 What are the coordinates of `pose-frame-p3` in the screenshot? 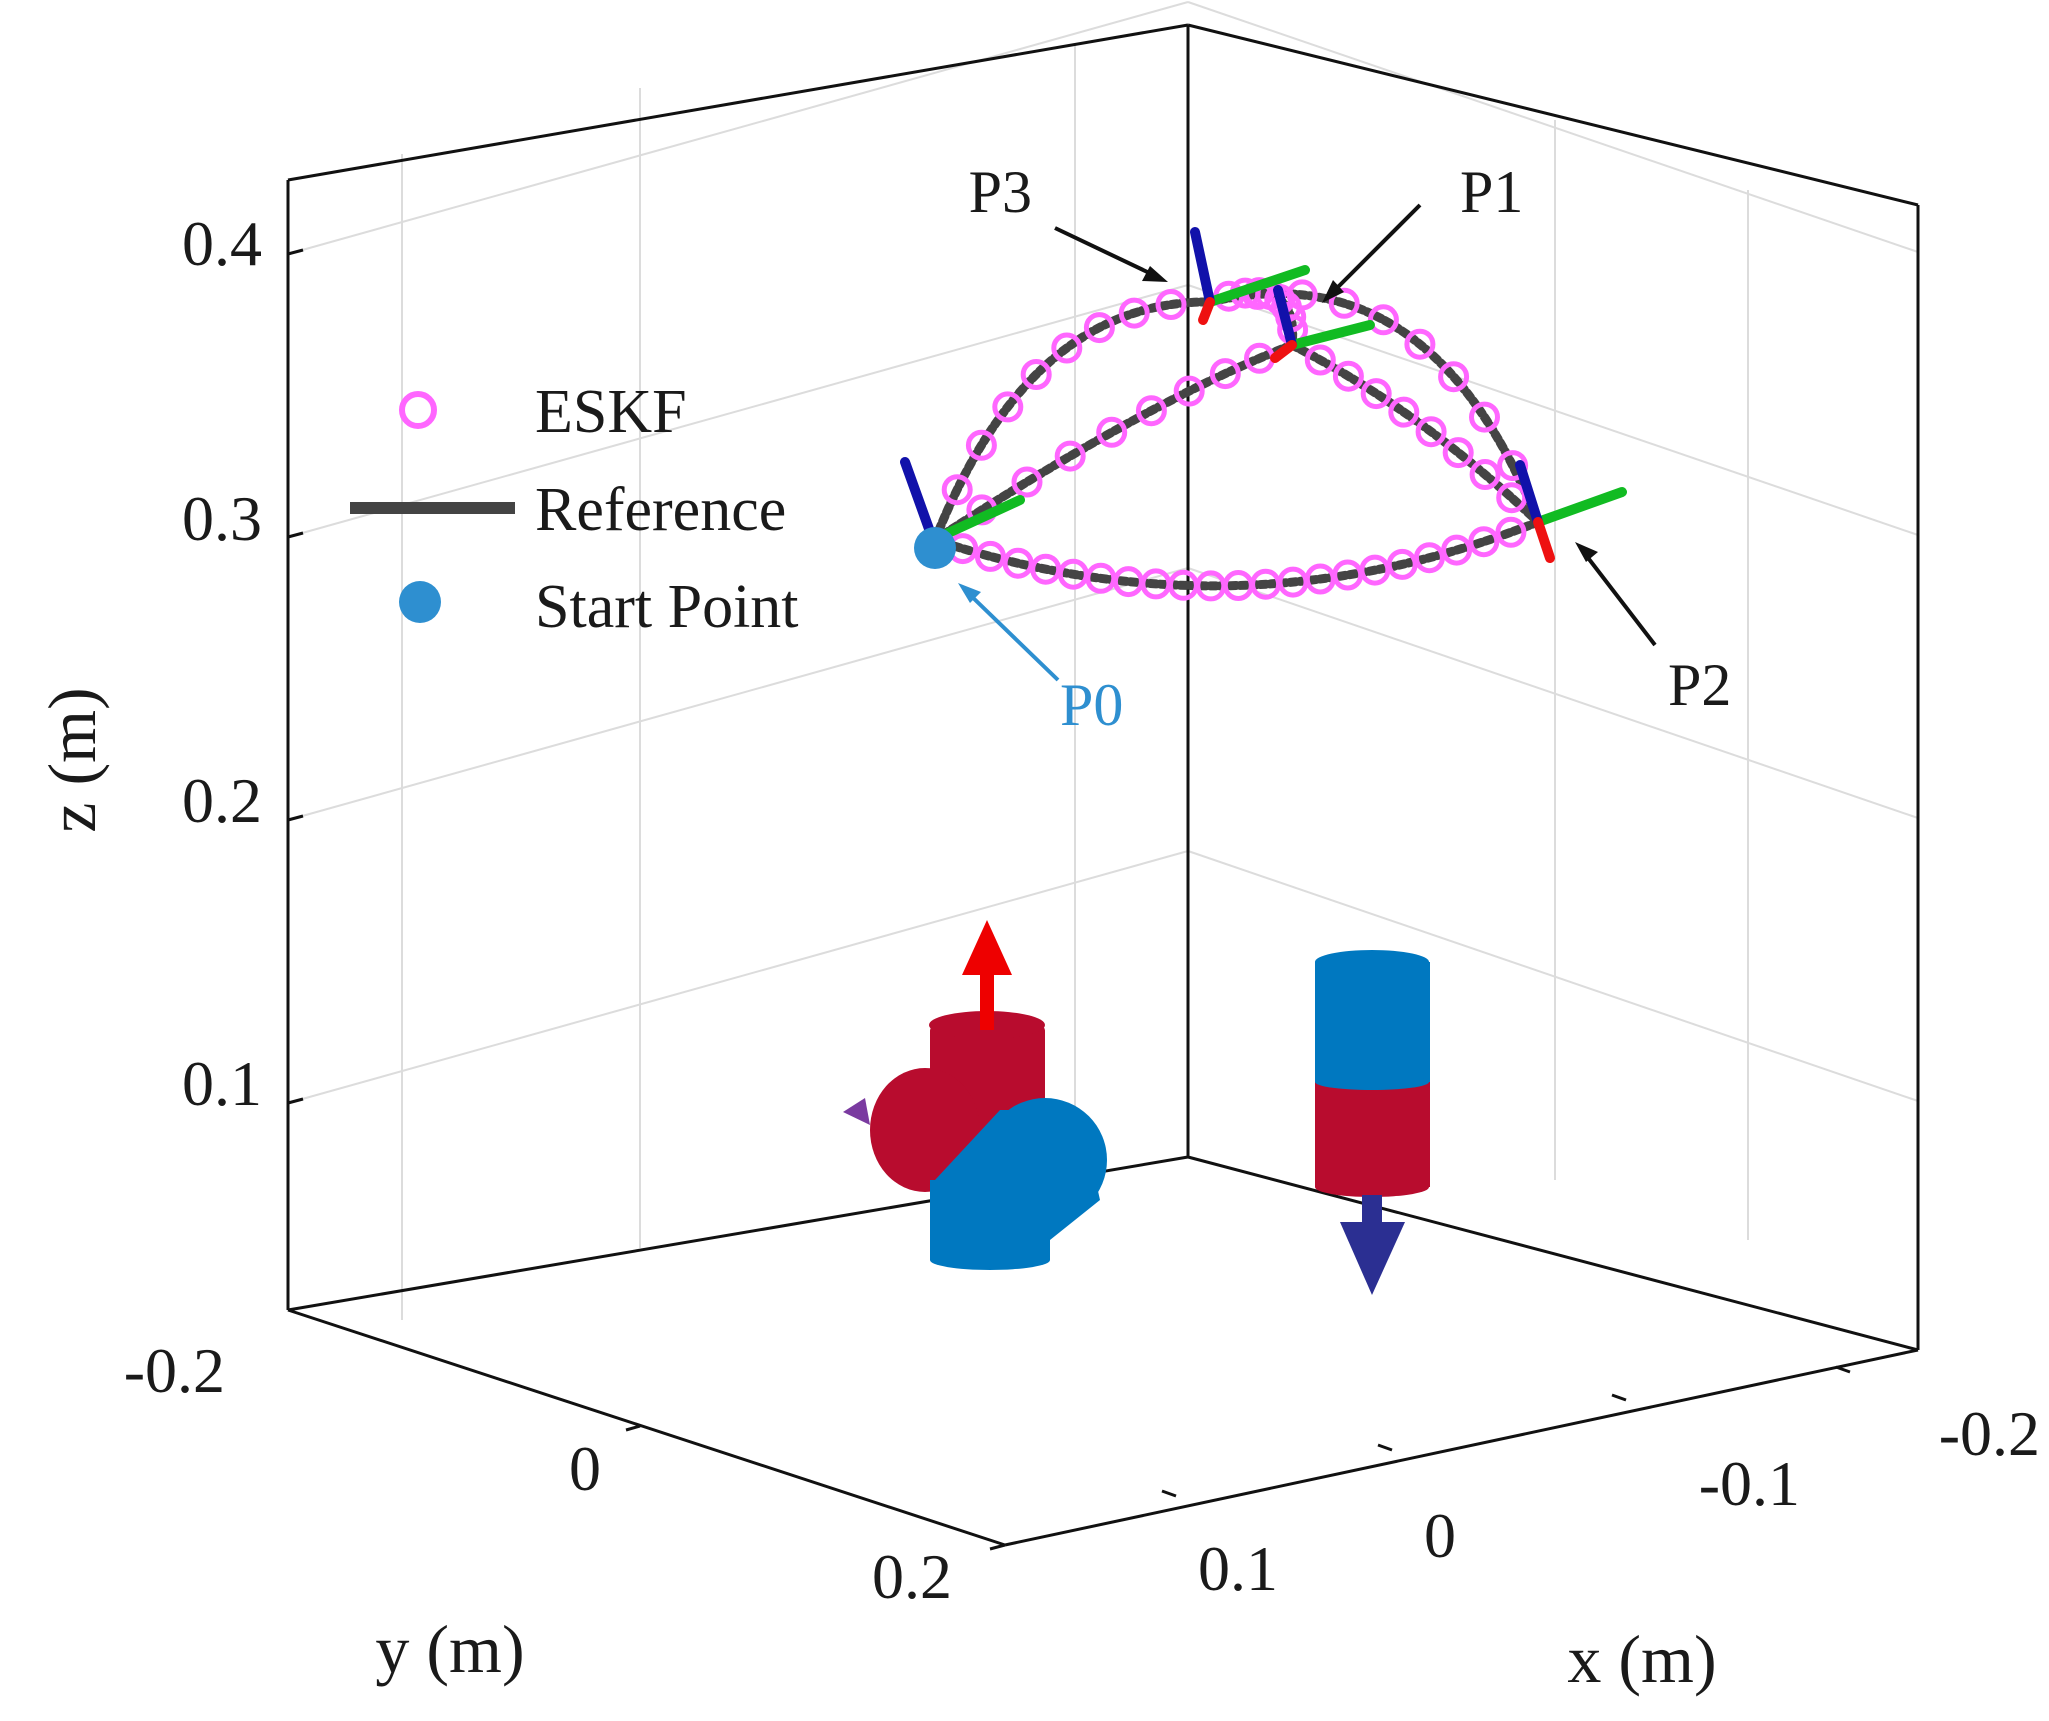 It's located at (1250, 276).